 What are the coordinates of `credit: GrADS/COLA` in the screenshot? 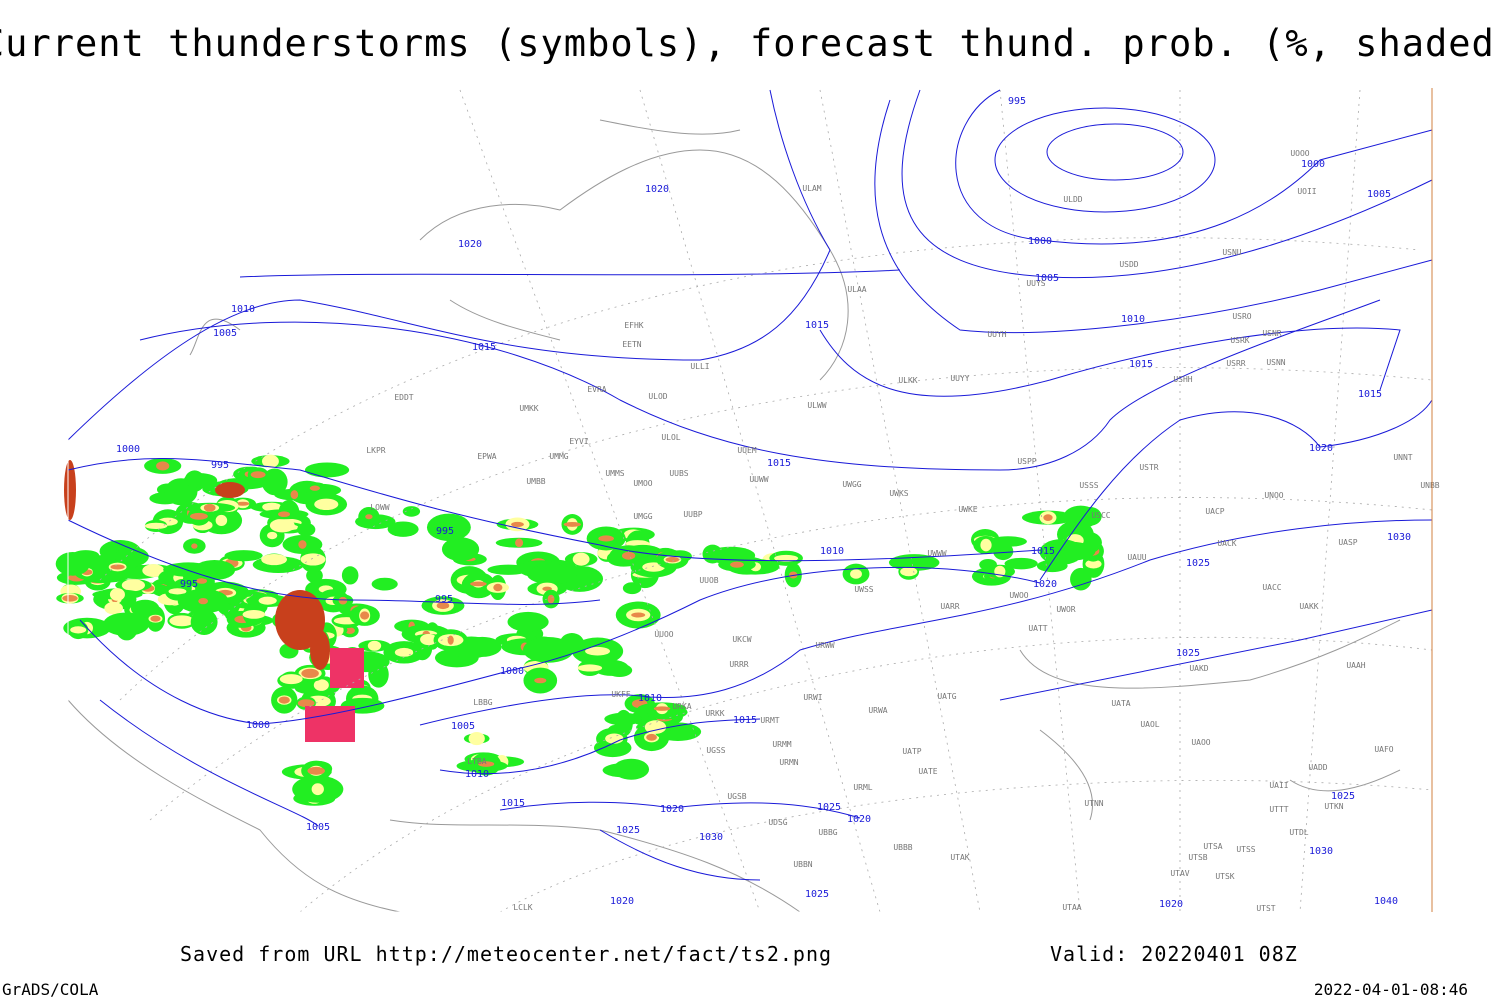 It's located at (50, 989).